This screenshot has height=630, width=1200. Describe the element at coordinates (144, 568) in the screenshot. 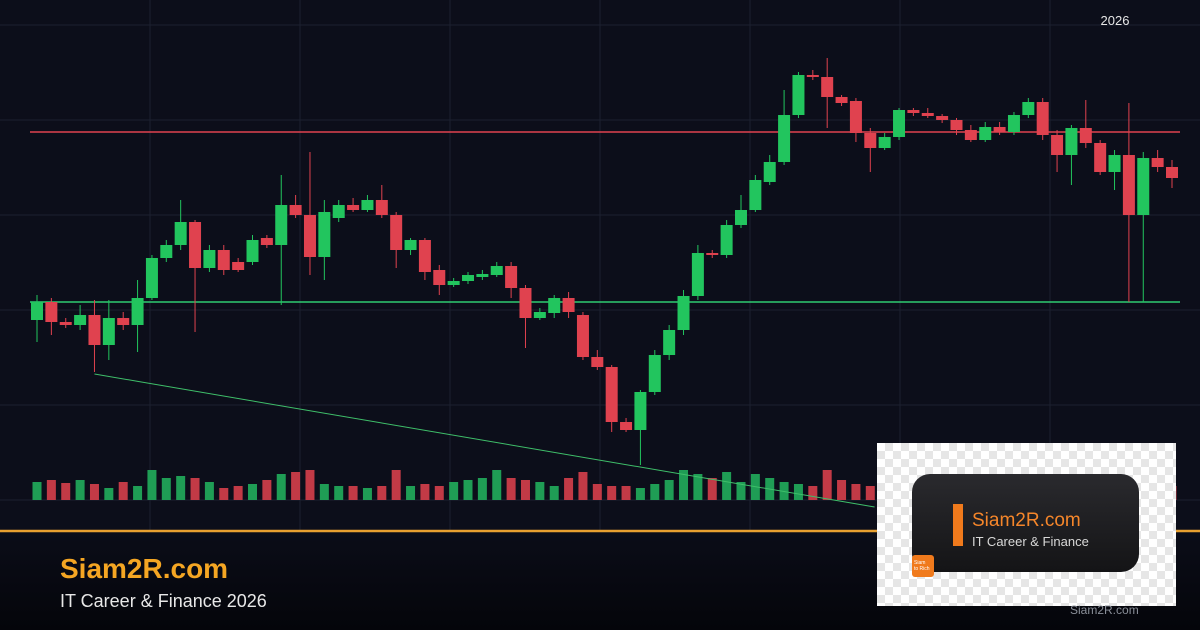

I see `footer-title: Siam2R.com` at that location.